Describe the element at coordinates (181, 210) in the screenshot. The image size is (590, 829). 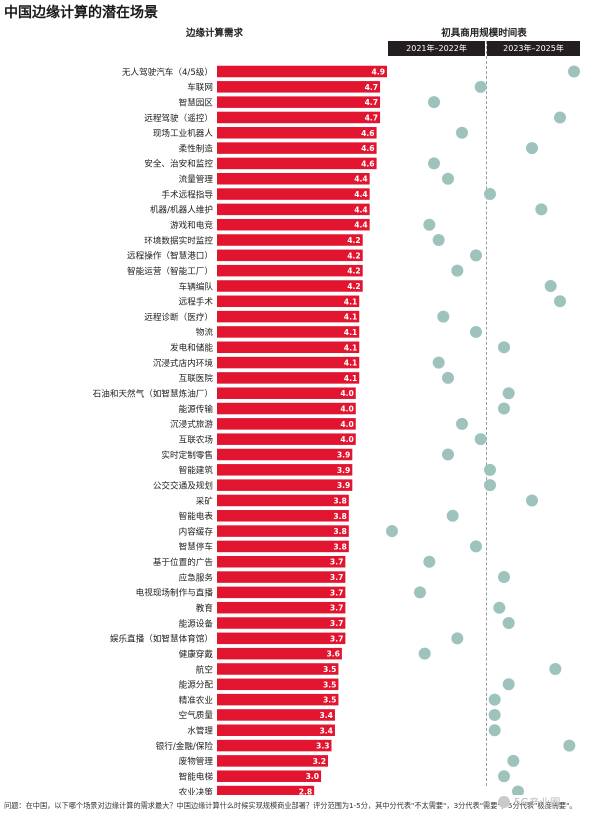
I see `category-label: 机器/机器人维护` at that location.